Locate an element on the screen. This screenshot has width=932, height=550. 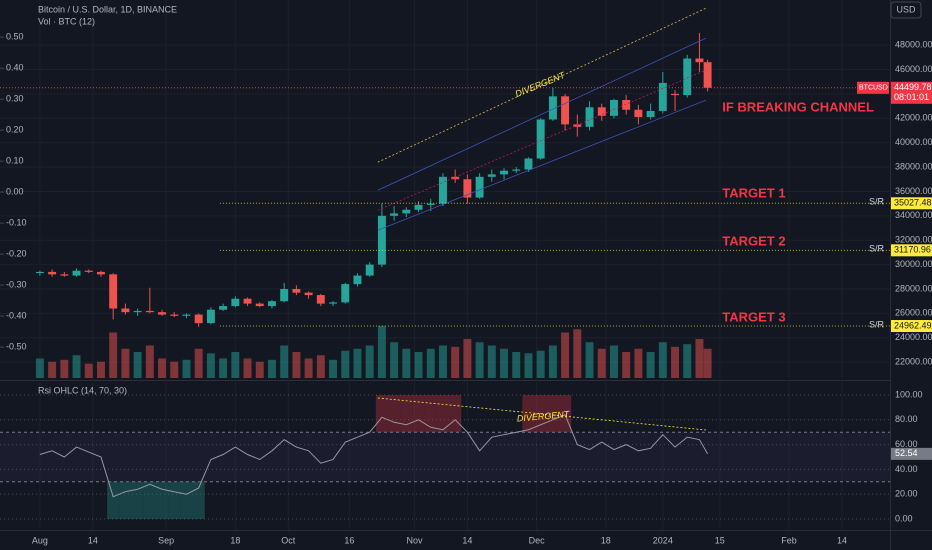
x-tick-label: 18 is located at coordinates (235, 540).